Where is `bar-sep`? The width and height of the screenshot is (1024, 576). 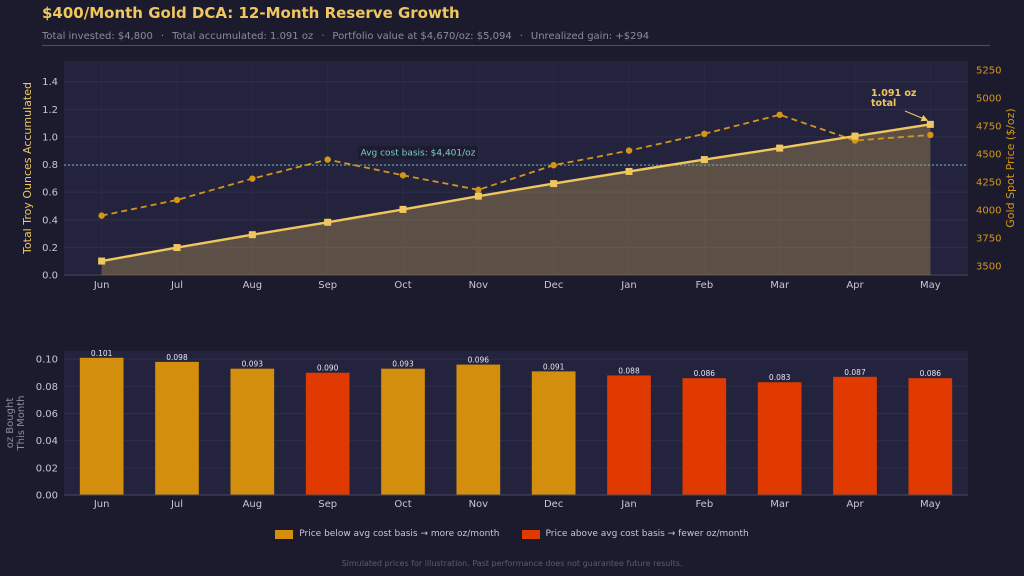
bar-sep is located at coordinates (327, 433).